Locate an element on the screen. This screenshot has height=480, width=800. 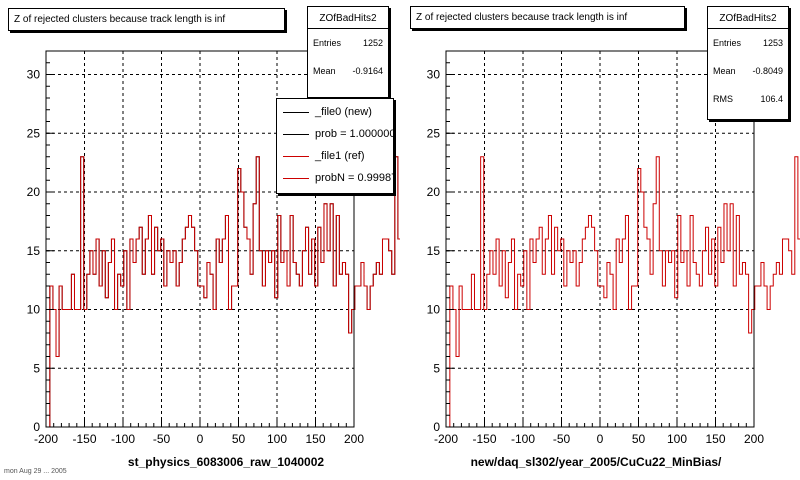
right-x-tick-label: 150 is located at coordinates (715, 439).